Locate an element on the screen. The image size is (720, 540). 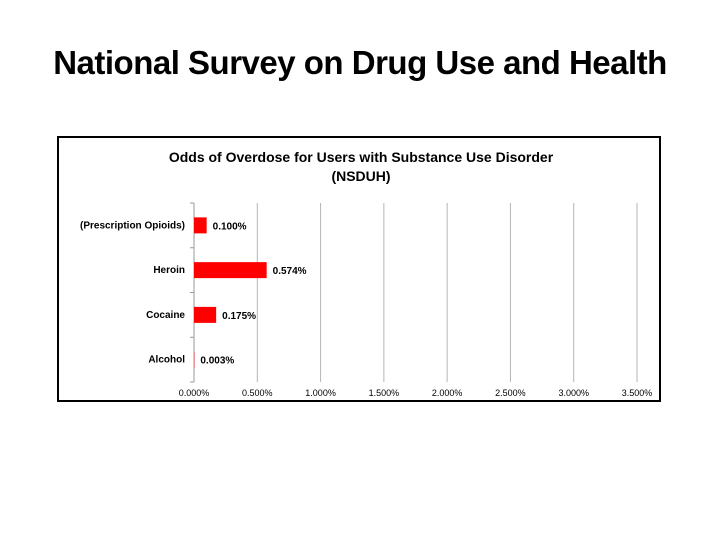
category-label: (Prescription Opioids) is located at coordinates (132, 225).